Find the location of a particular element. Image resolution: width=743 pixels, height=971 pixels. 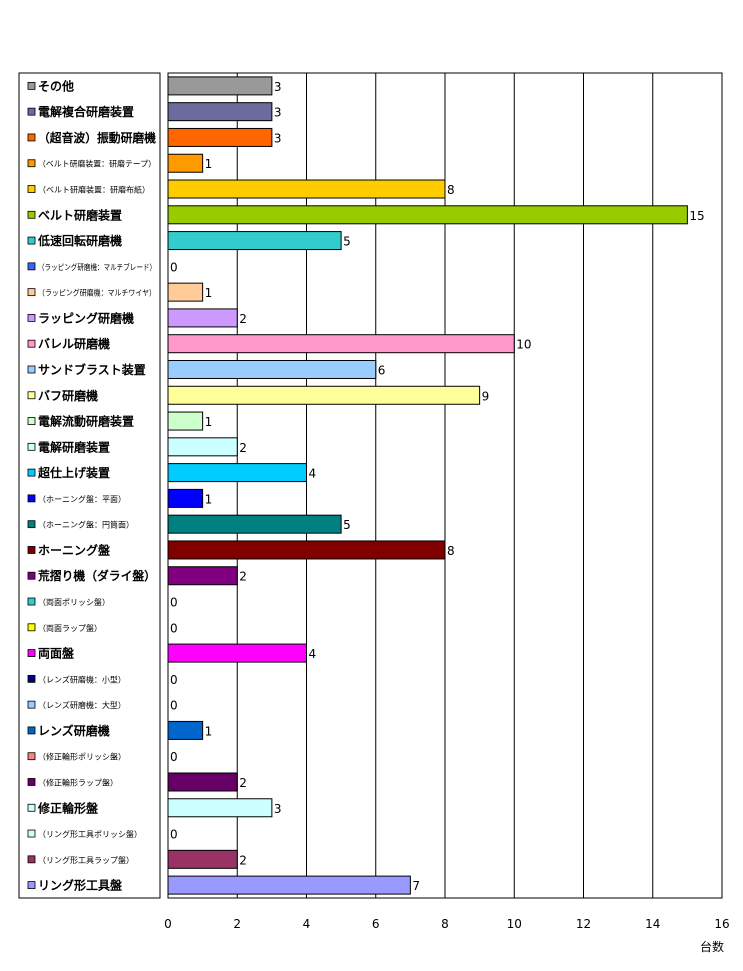

legend-label: ラッピング研磨機 is located at coordinates (86, 317).